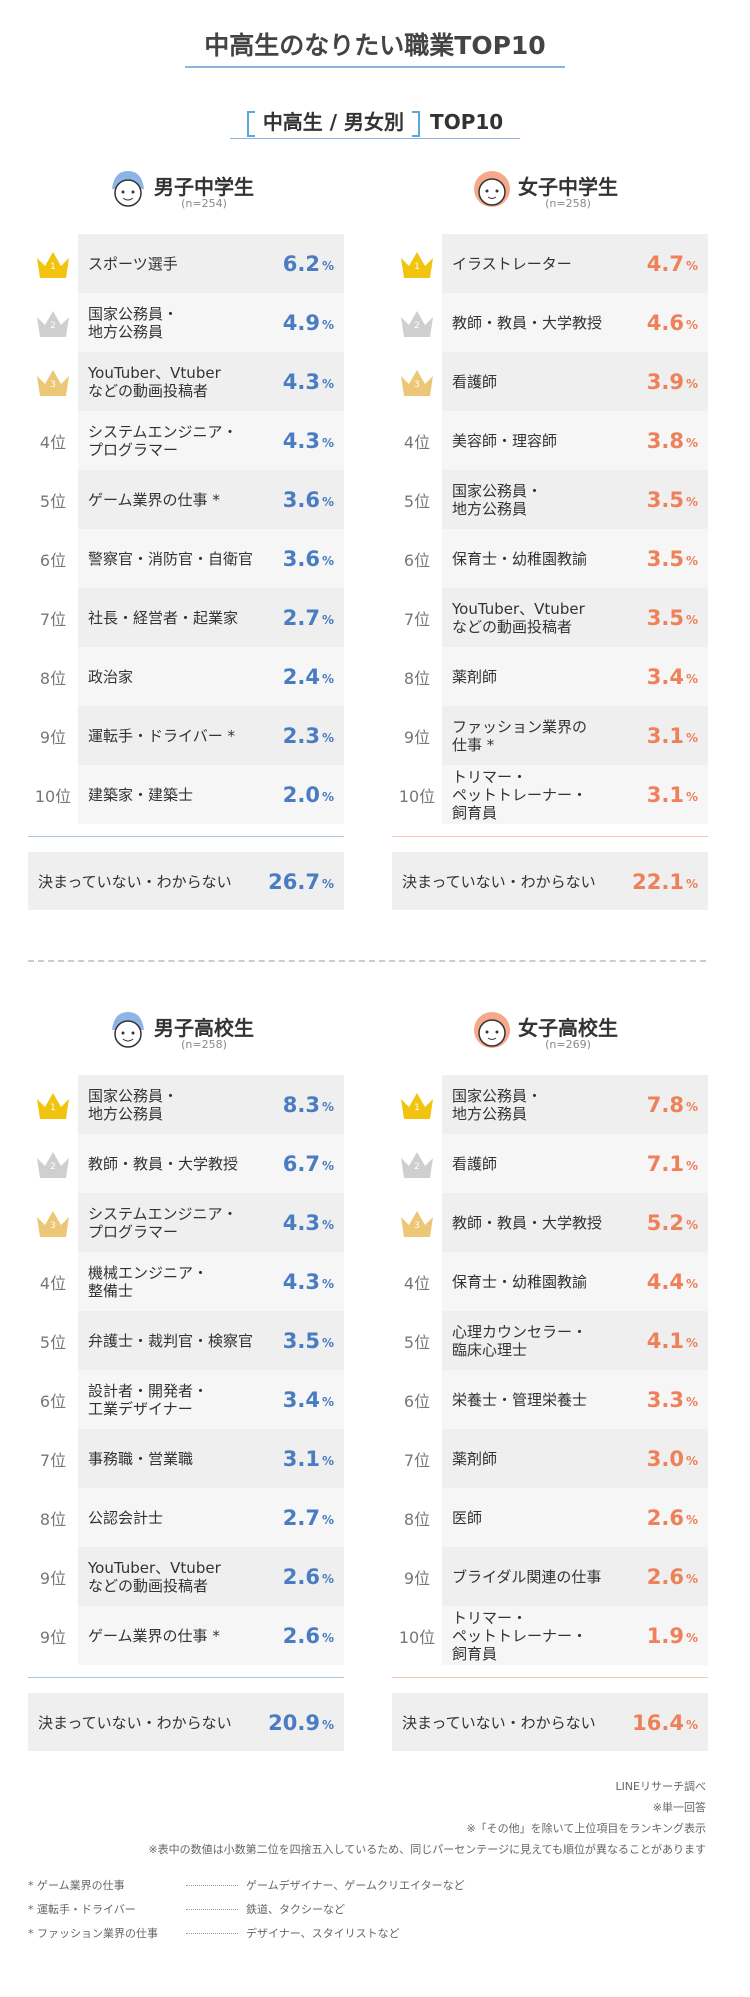 Image resolution: width=750 pixels, height=1997 pixels. Describe the element at coordinates (301, 1517) in the screenshot. I see `percent-value: 2.7` at that location.